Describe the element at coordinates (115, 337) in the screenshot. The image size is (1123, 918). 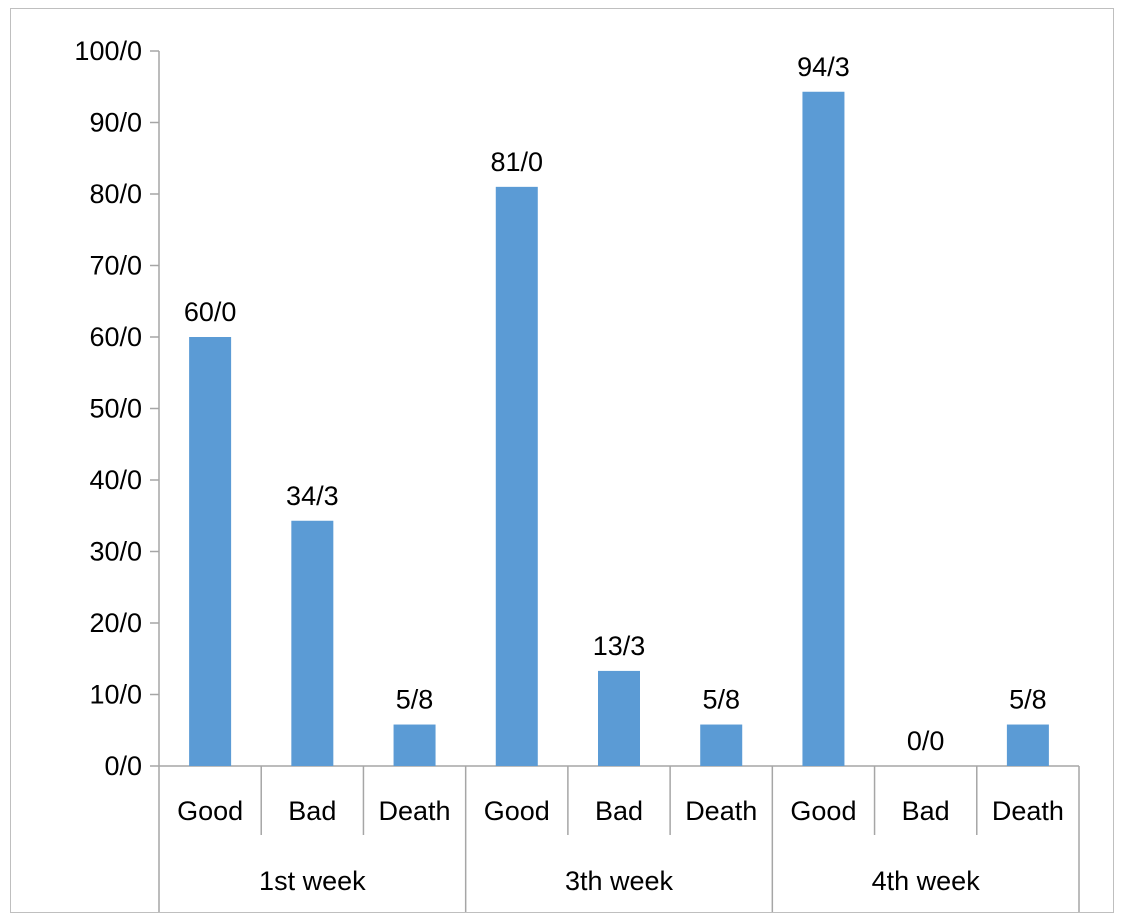
I see `y-tick-label: 60/0` at that location.